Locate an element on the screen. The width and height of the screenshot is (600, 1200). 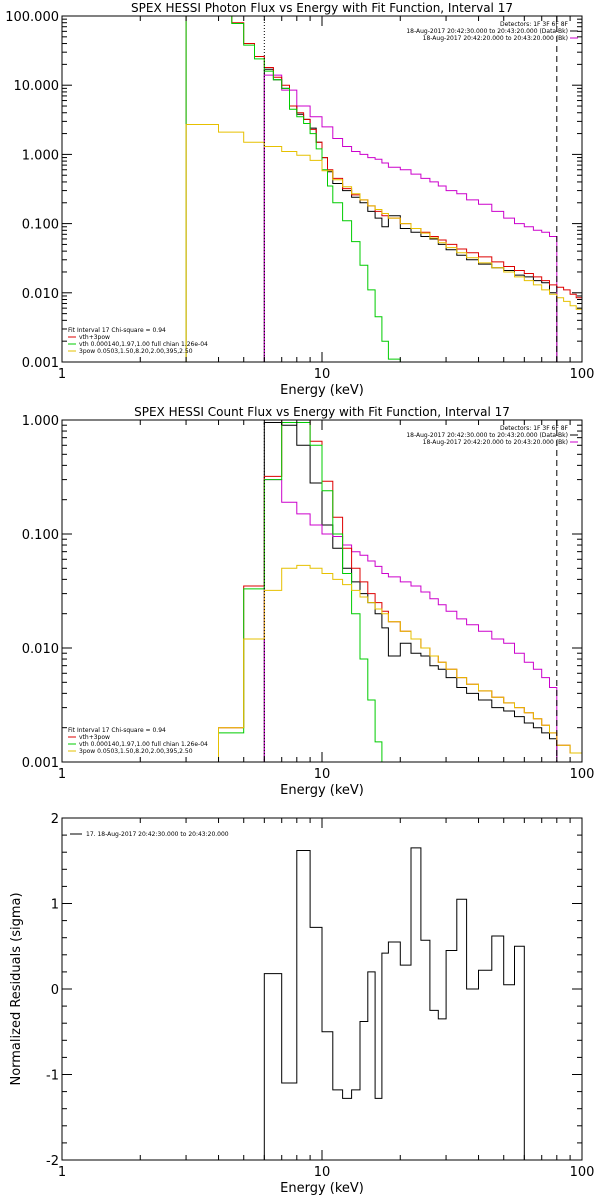
series-group is located at coordinates (394, 1003).